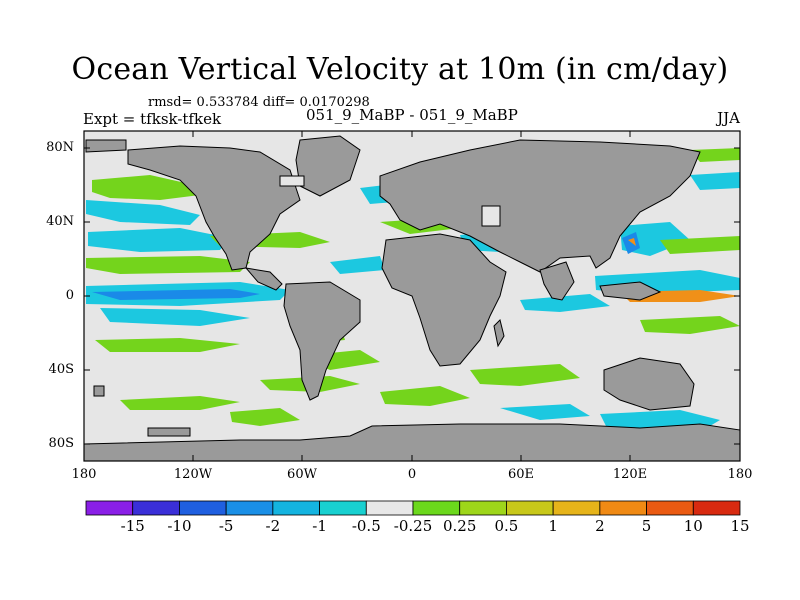 This screenshot has width=800, height=600. I want to click on colorbar-label: -10, so click(179, 526).